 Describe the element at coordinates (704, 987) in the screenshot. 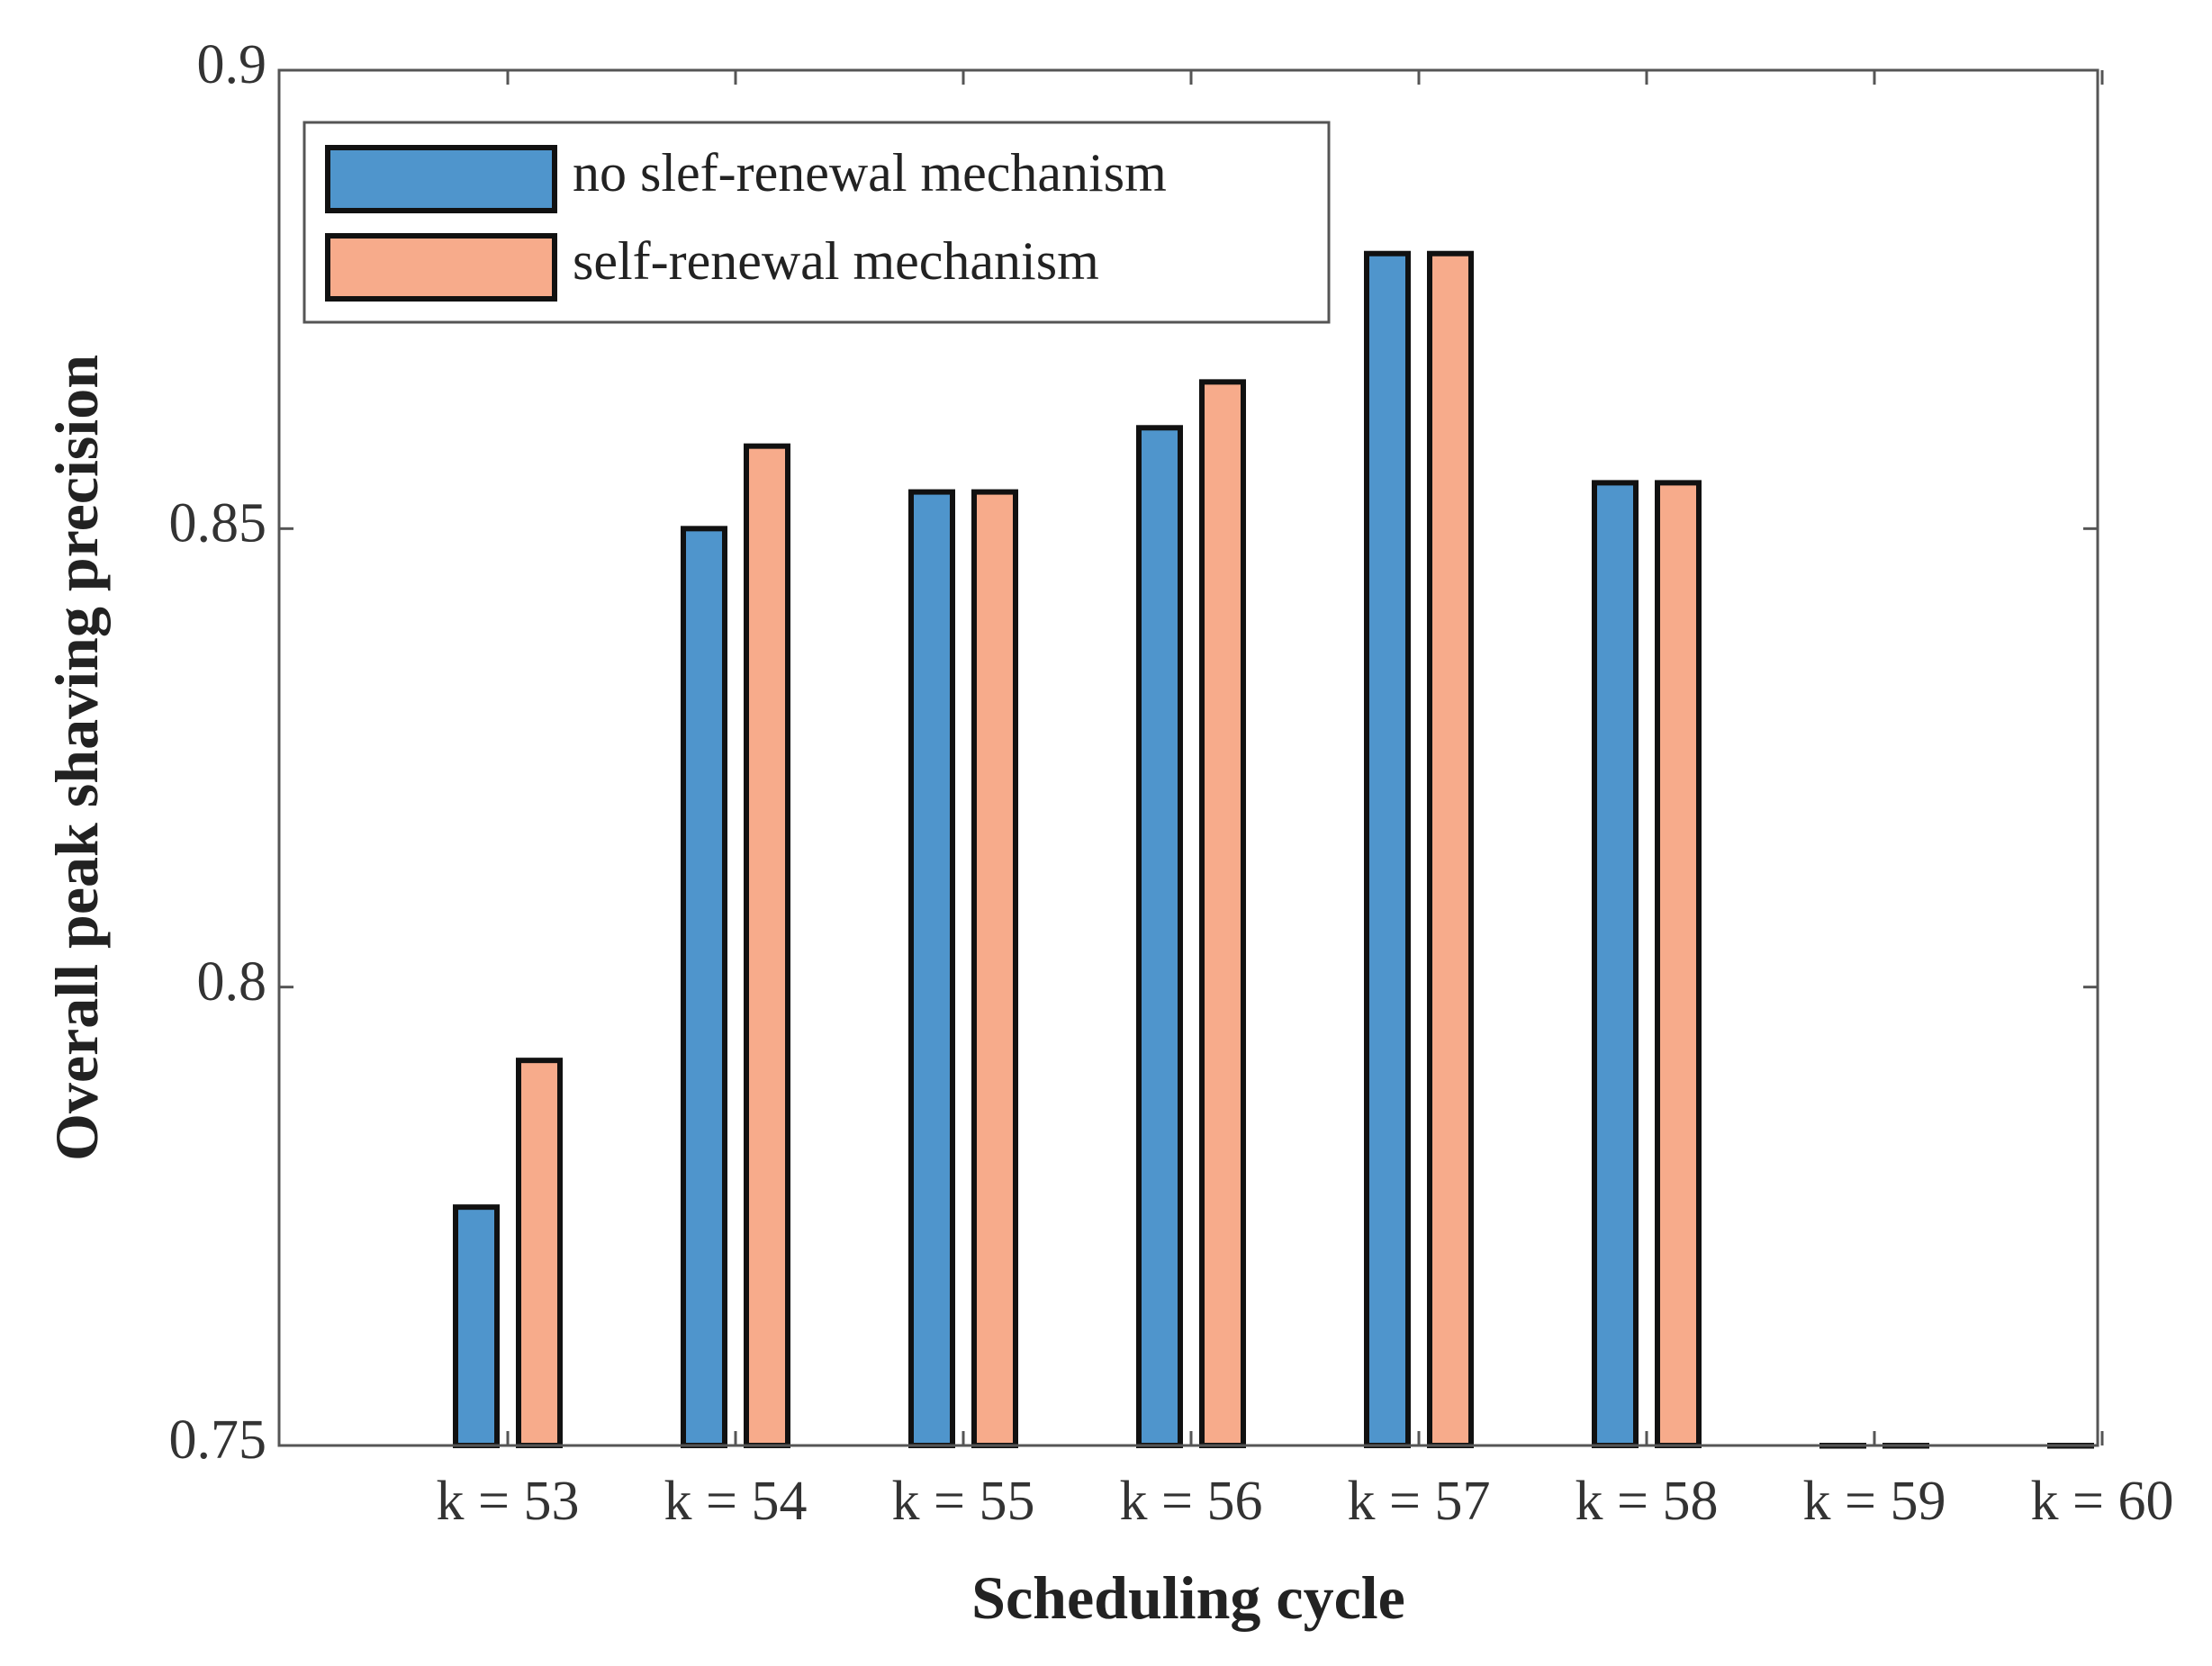

I see `bar-no-renewal-k54` at that location.